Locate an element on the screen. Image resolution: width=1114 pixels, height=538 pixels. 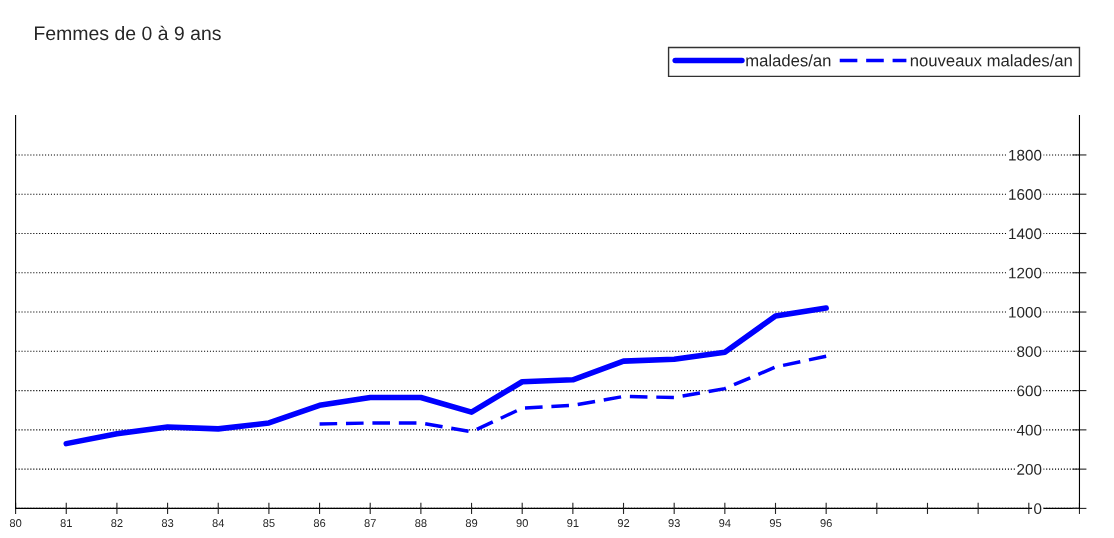
x-tick-label: 94 is located at coordinates (725, 523).